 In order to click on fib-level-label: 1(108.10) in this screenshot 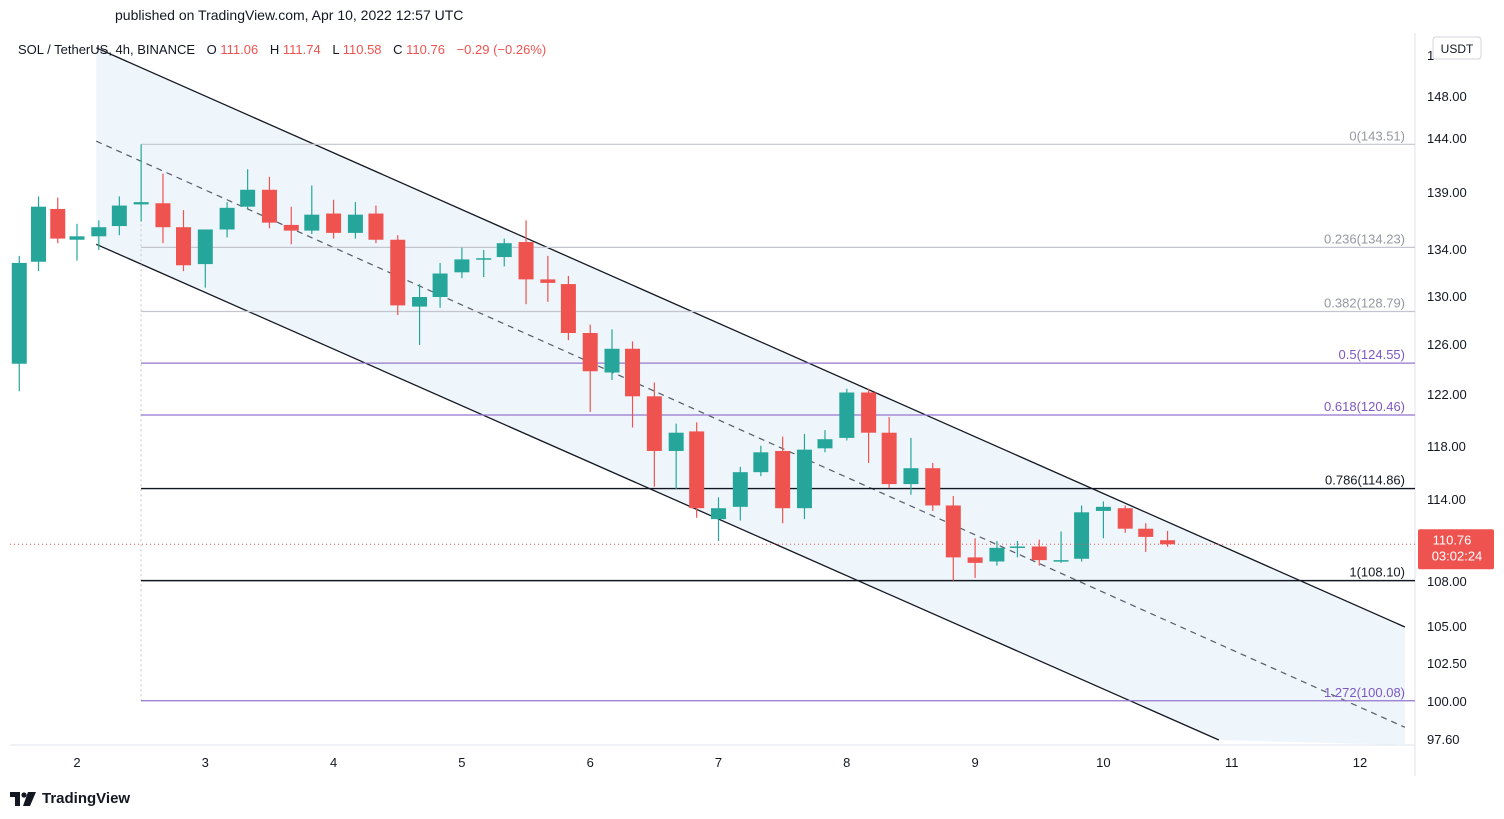, I will do `click(1377, 572)`.